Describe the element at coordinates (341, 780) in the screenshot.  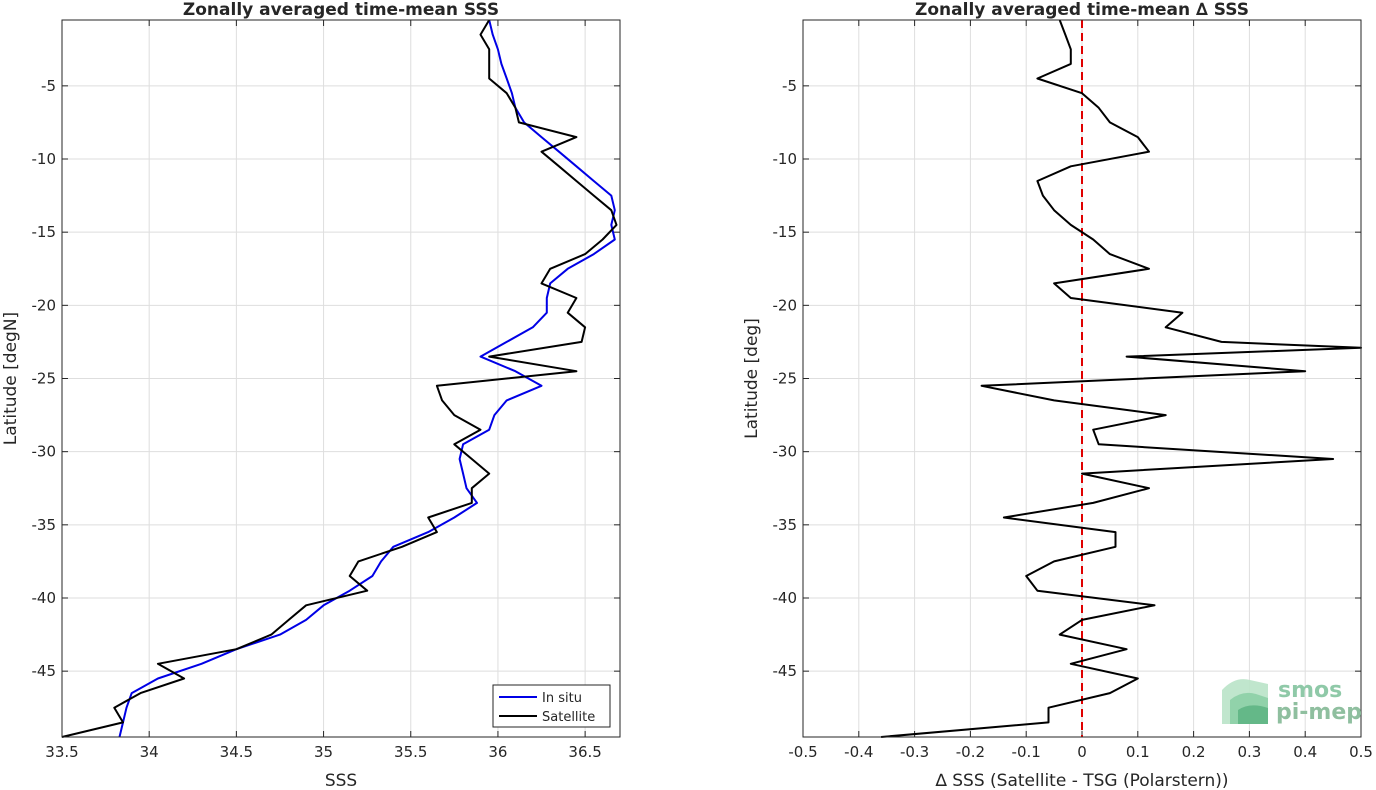
I see `x-axis-label: SSS` at that location.